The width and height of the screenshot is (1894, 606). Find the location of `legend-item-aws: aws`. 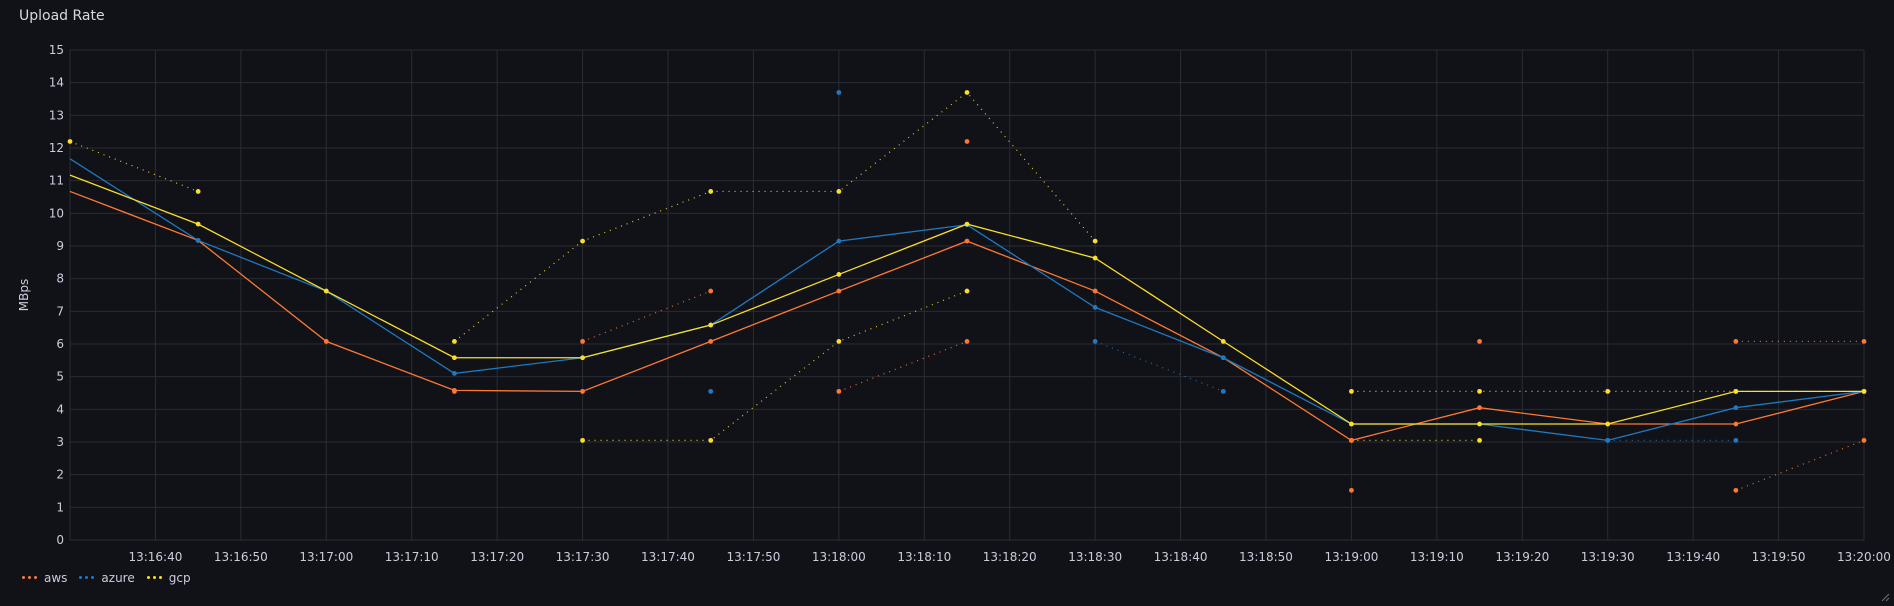

legend-item-aws: aws is located at coordinates (44, 578).